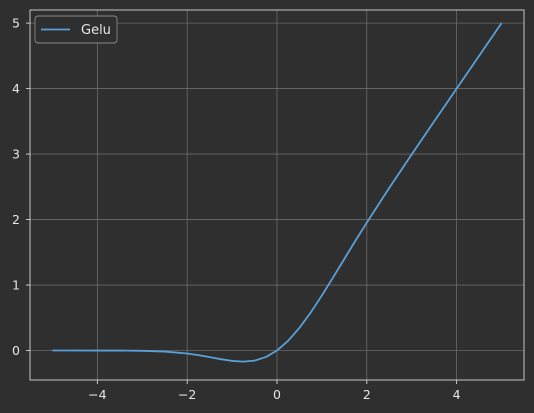  What do you see at coordinates (16, 219) in the screenshot?
I see `y-tick-label: 2` at bounding box center [16, 219].